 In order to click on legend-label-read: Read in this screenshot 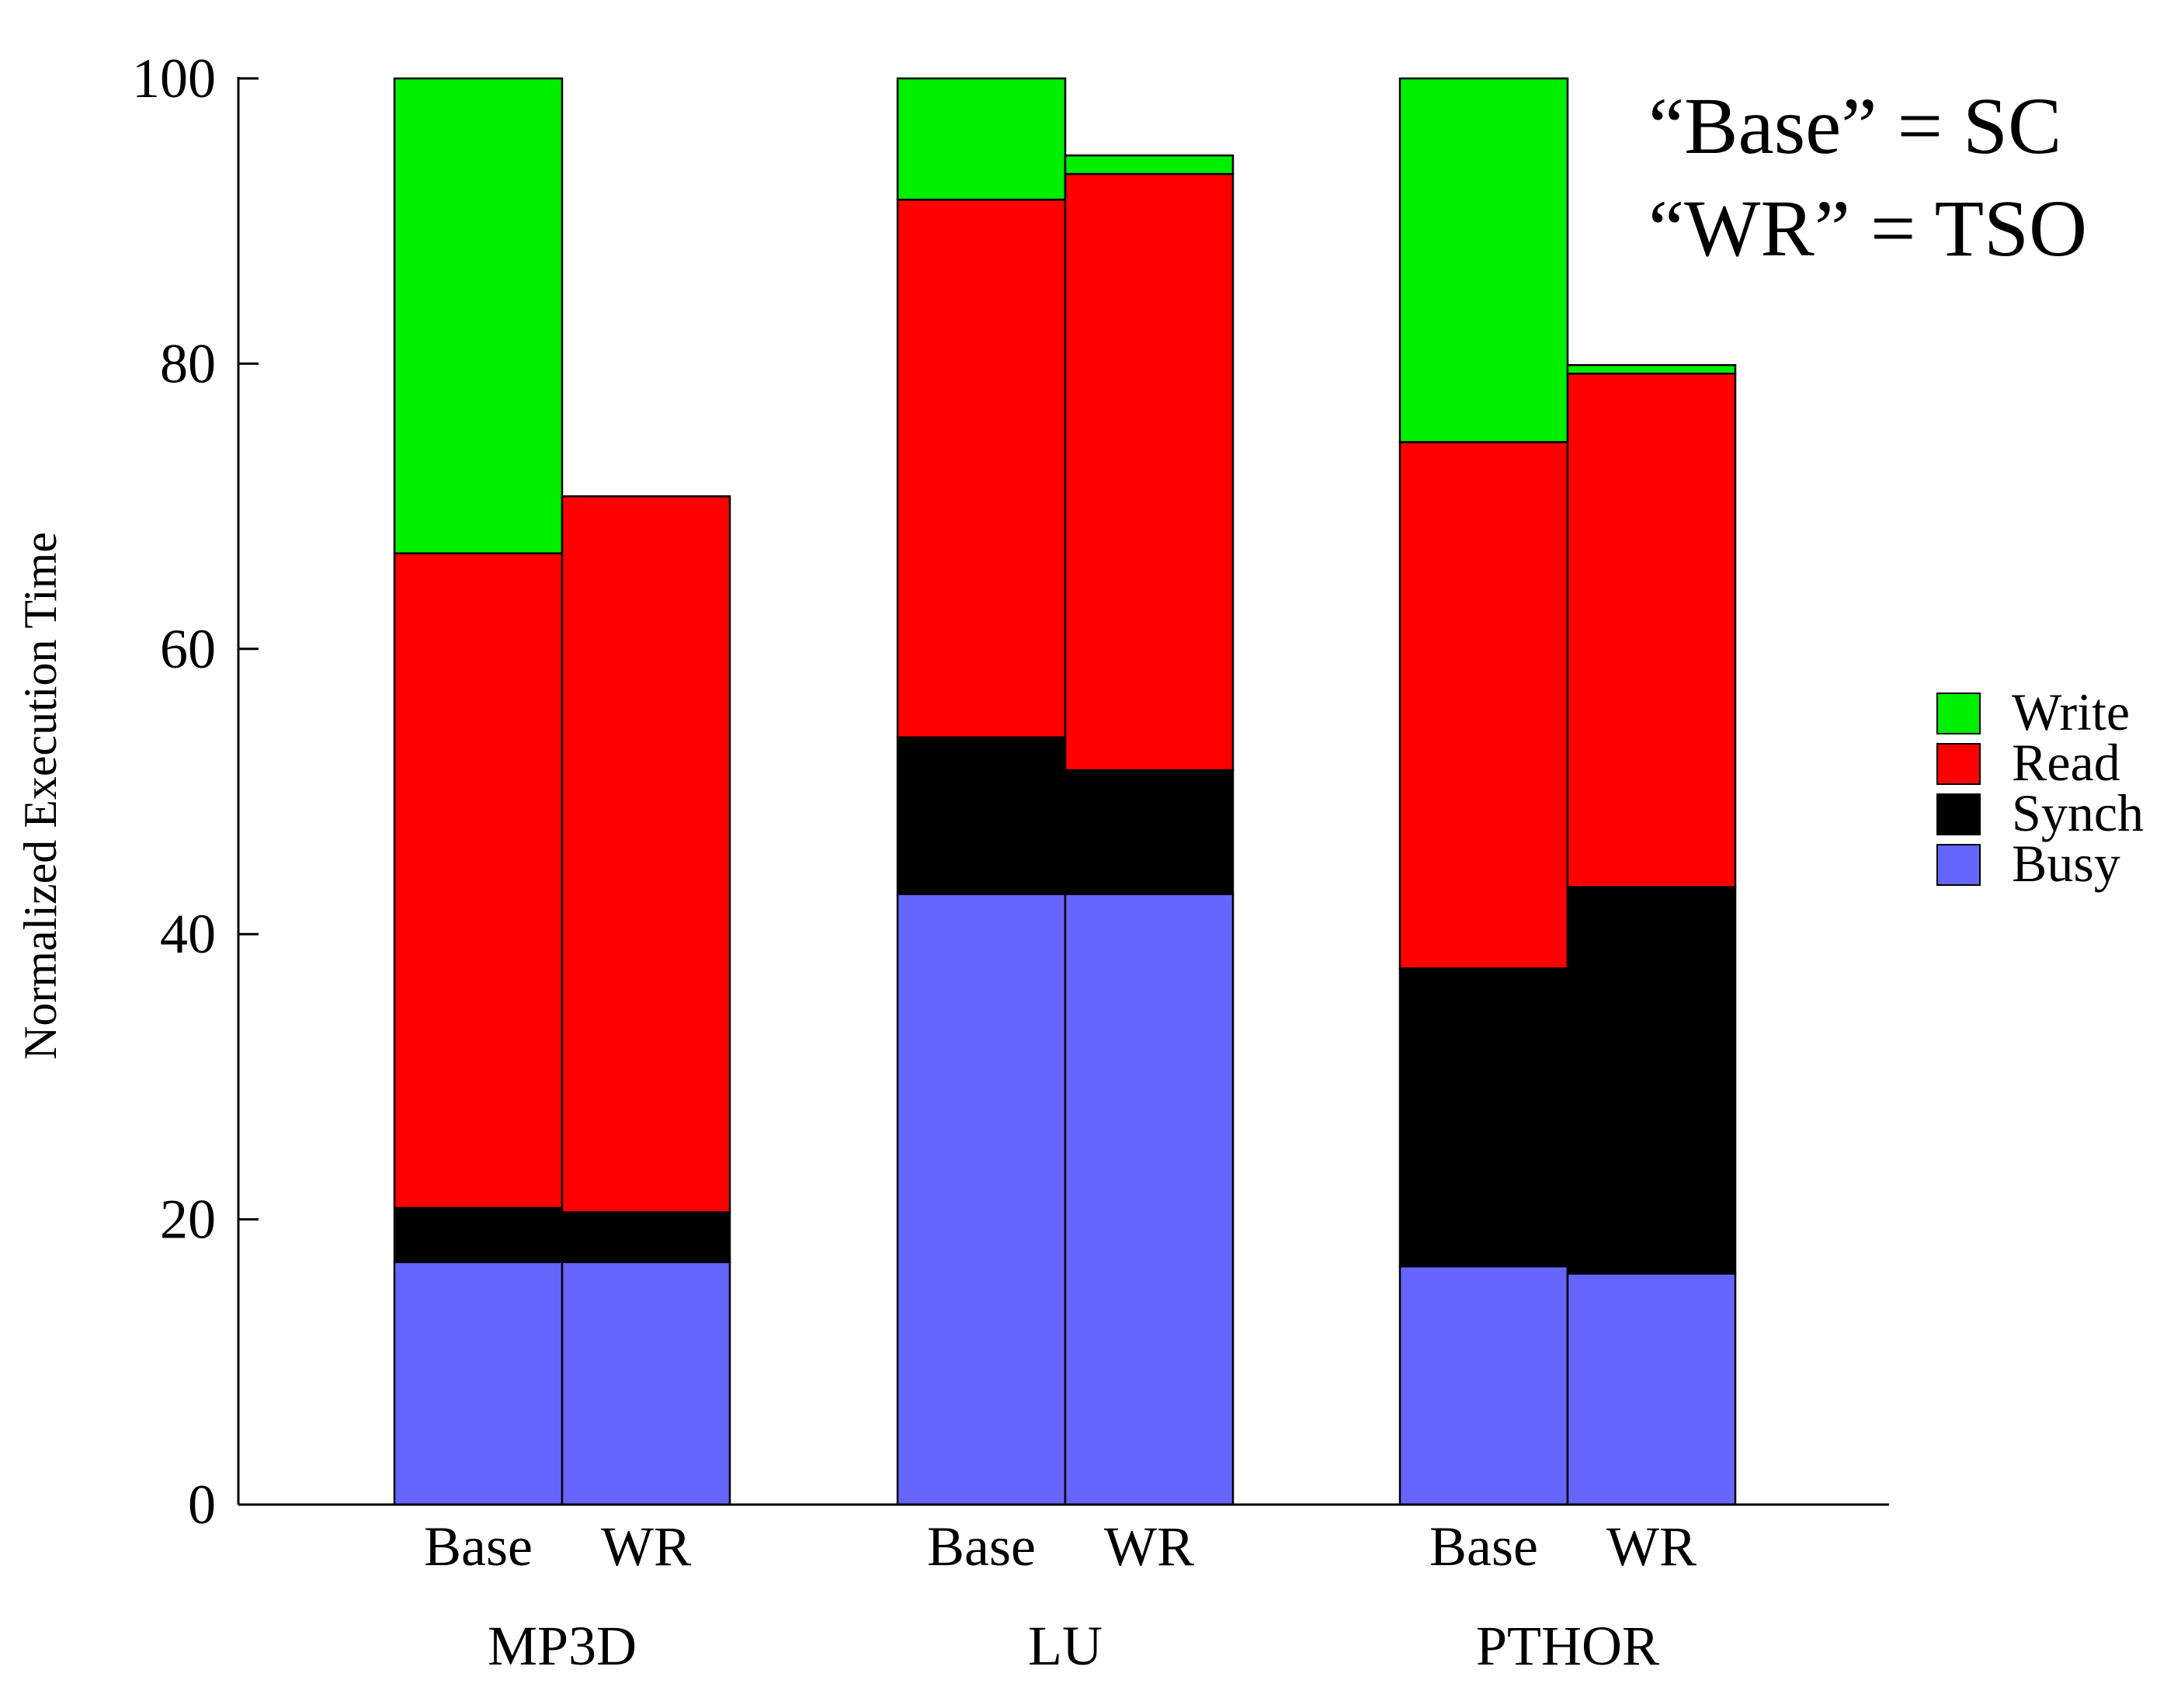, I will do `click(2066, 763)`.